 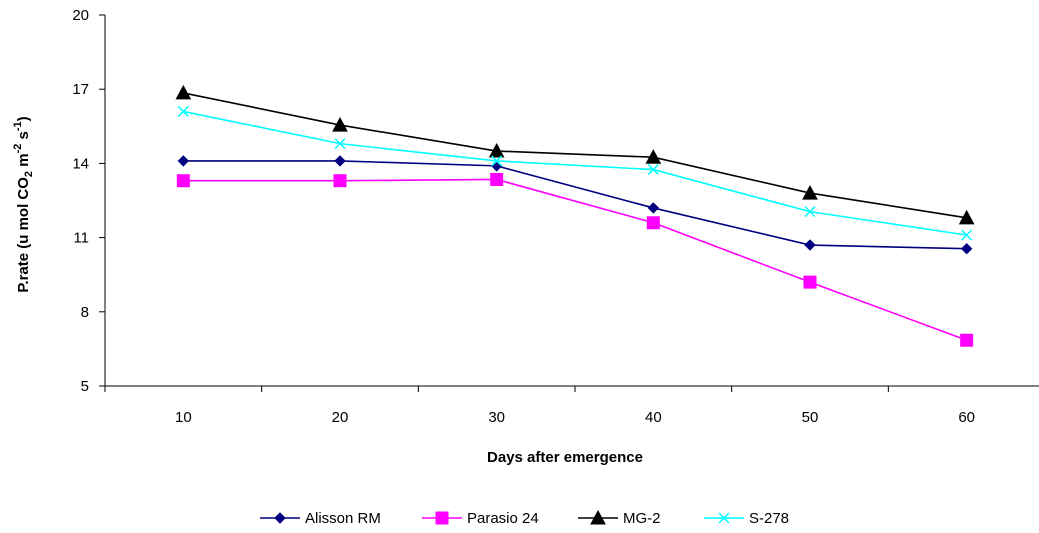 I want to click on y-tick-label: 8, so click(x=85, y=312).